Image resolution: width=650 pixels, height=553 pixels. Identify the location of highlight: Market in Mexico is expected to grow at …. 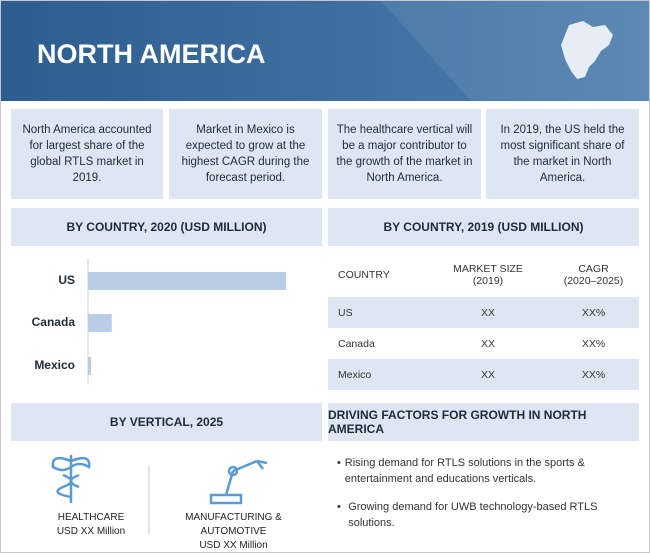
(245, 154).